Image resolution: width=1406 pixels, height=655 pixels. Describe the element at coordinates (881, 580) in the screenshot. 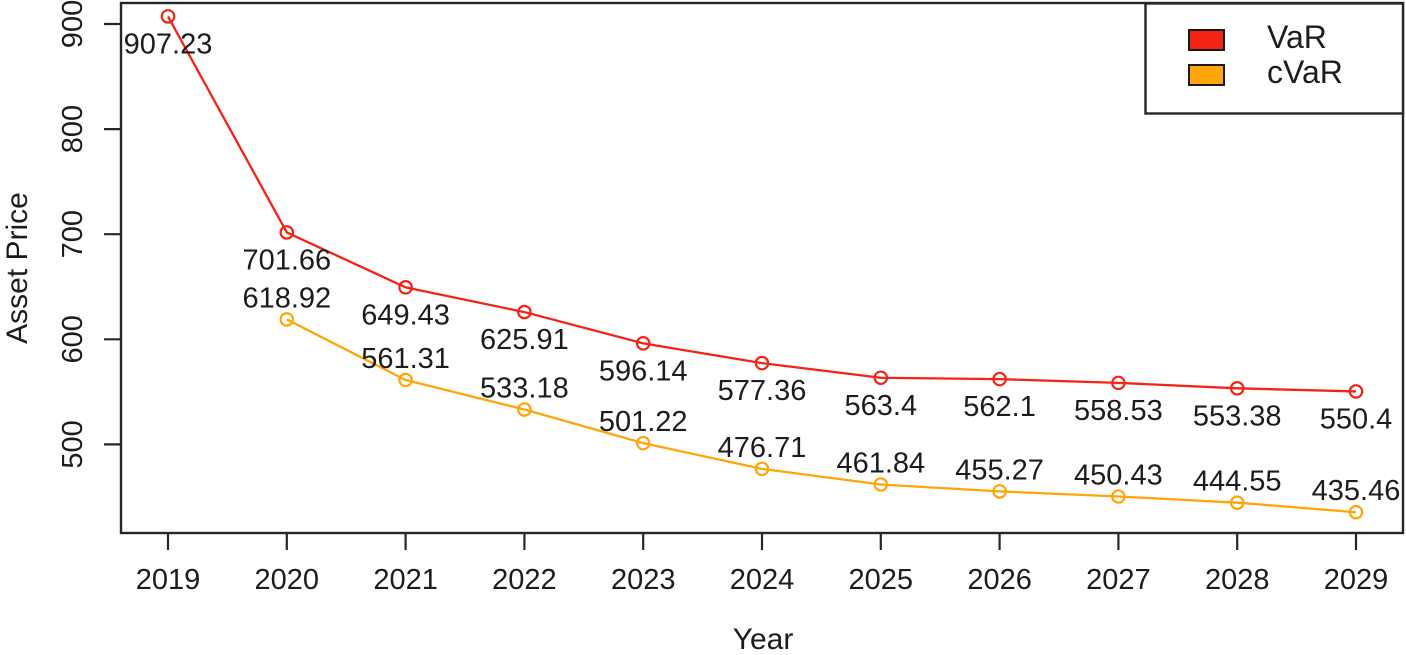

I see `x-tick-label: 2025` at that location.